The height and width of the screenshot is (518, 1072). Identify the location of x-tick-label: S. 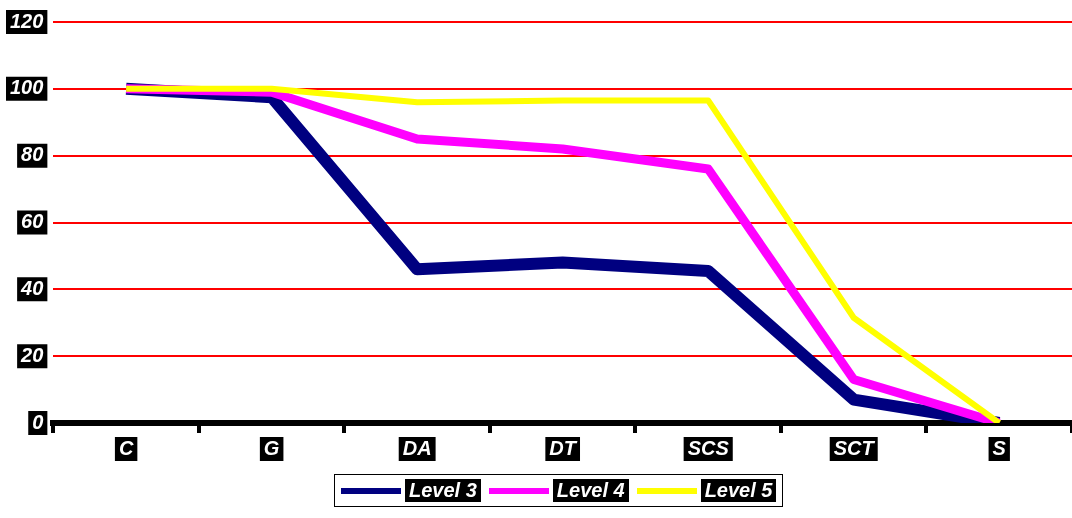
(999, 447).